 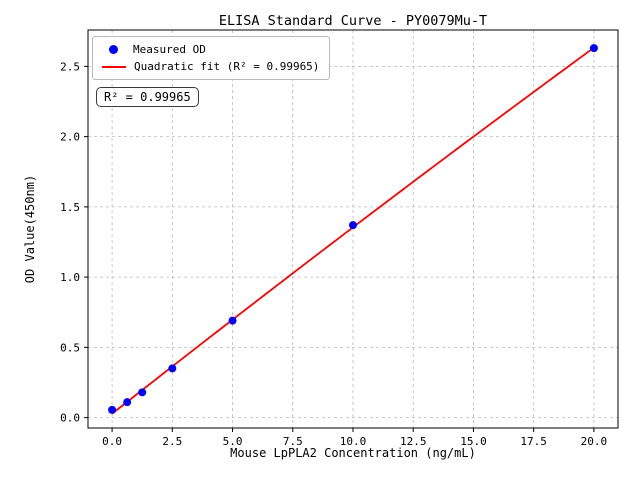 I want to click on x-tick-label: 15.0, so click(x=473, y=441).